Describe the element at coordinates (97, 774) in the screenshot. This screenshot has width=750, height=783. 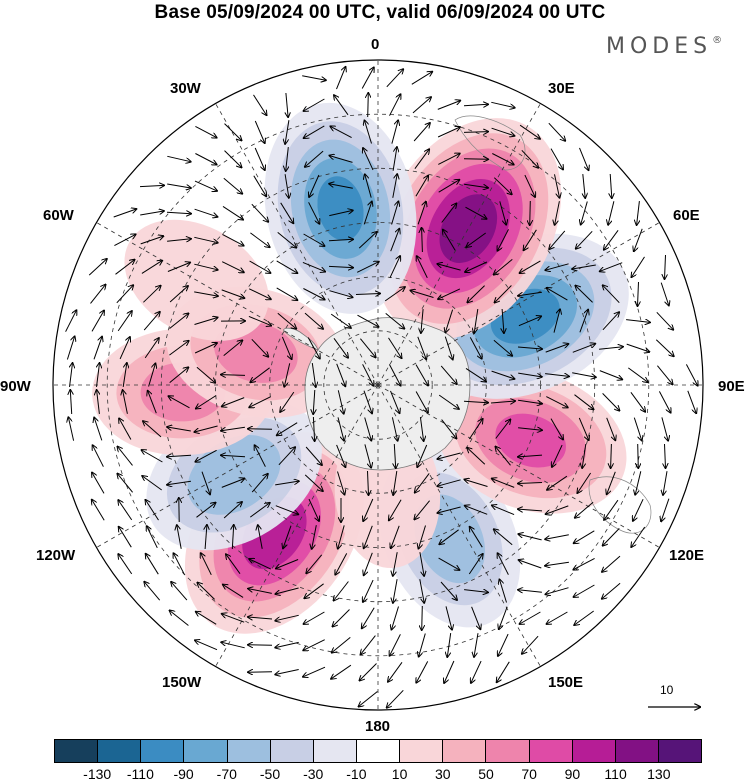
I see `colorbar-tick-label: -130` at that location.